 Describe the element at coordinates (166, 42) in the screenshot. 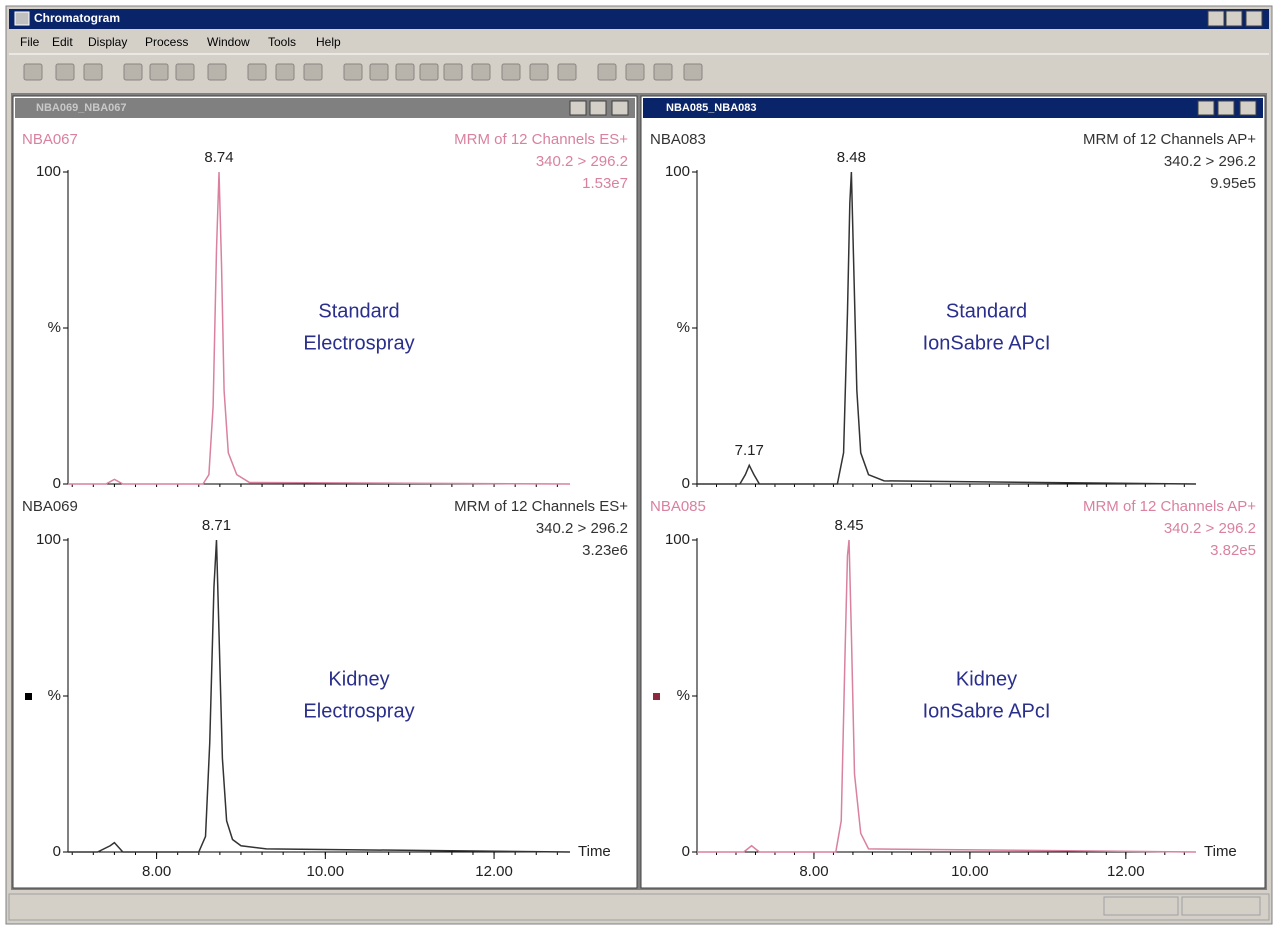

I see `menu-item: Process` at that location.